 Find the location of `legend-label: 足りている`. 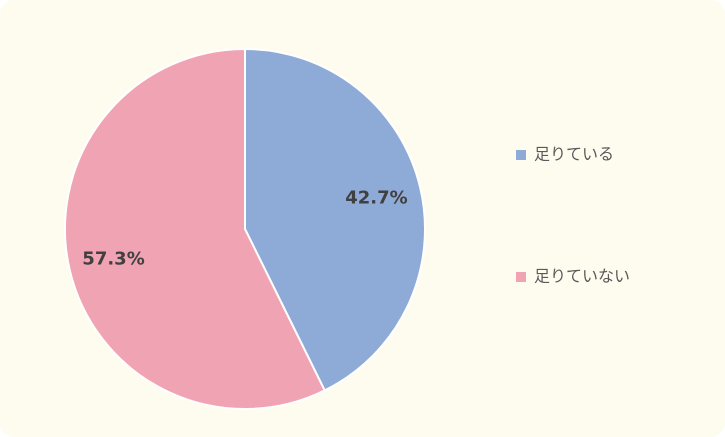

legend-label: 足りている is located at coordinates (574, 154).